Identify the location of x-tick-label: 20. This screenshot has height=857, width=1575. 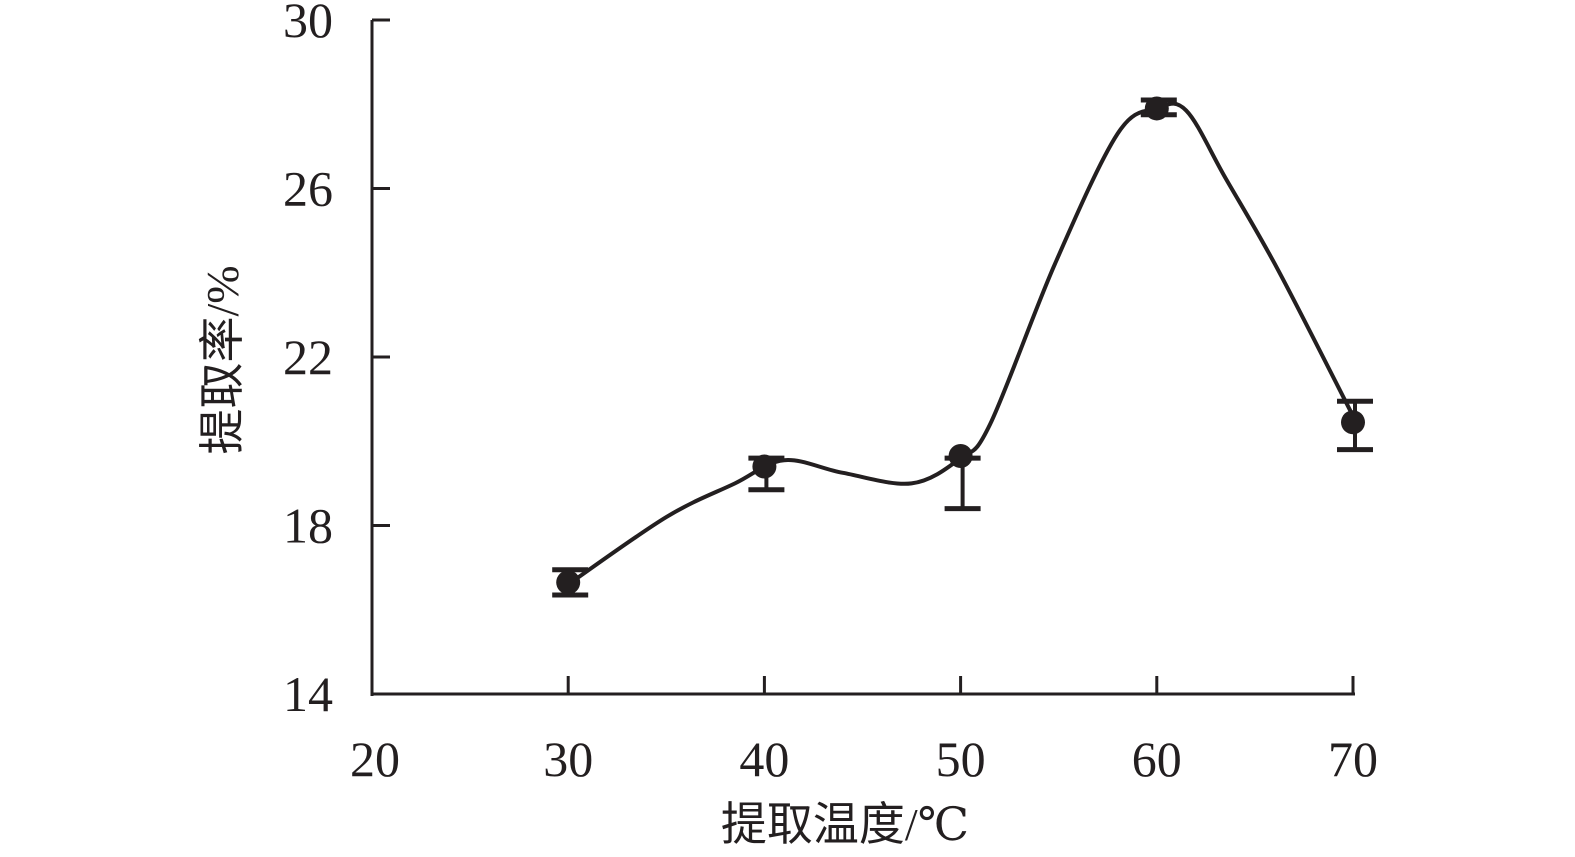
(375, 759).